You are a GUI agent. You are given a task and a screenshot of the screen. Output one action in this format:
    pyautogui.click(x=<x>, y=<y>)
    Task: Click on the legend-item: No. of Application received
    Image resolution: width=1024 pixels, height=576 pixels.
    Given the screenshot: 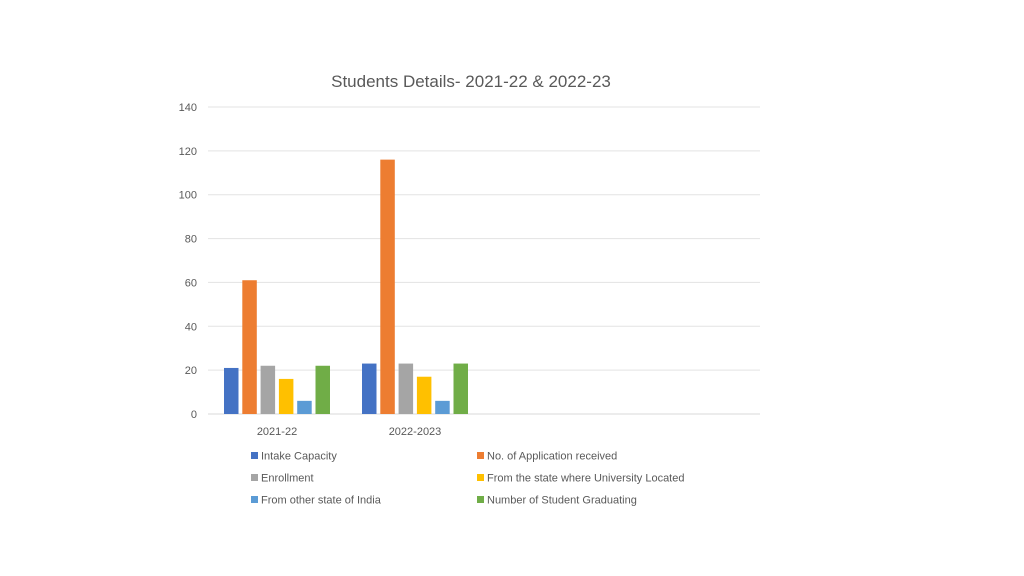 What is the action you would take?
    pyautogui.click(x=547, y=457)
    